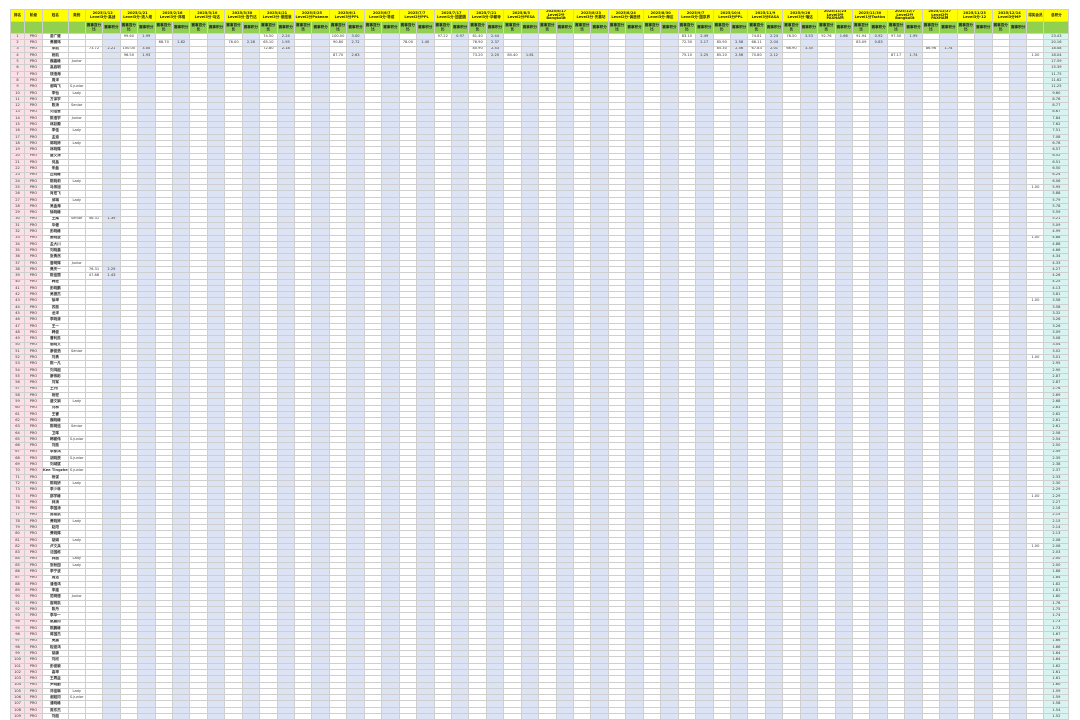 Image resolution: width=1080 pixels, height=720 pixels. What do you see at coordinates (540, 301) in the screenshot?
I see `table-row: 43 PRO 徐坤 1.00 3.58` at bounding box center [540, 301].